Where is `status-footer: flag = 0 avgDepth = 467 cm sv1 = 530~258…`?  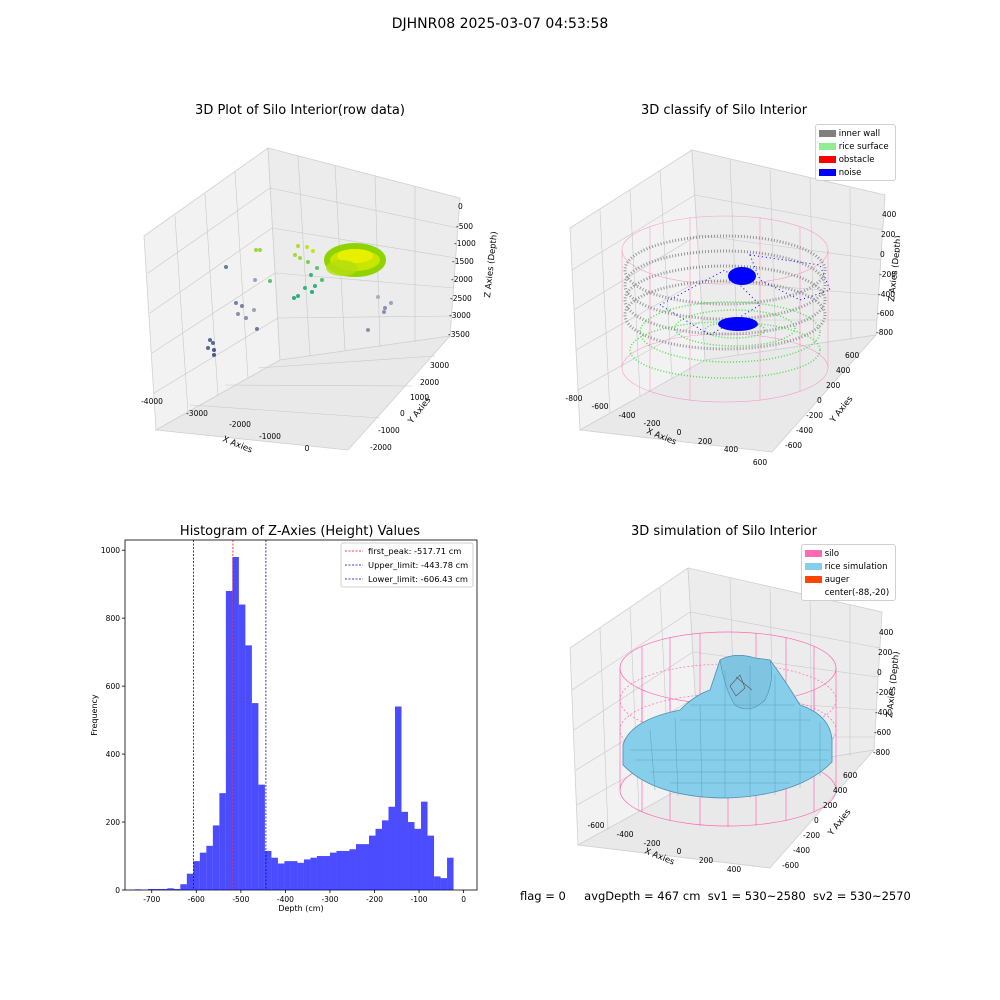 status-footer: flag = 0 avgDepth = 467 cm sv1 = 530~258… is located at coordinates (715, 896).